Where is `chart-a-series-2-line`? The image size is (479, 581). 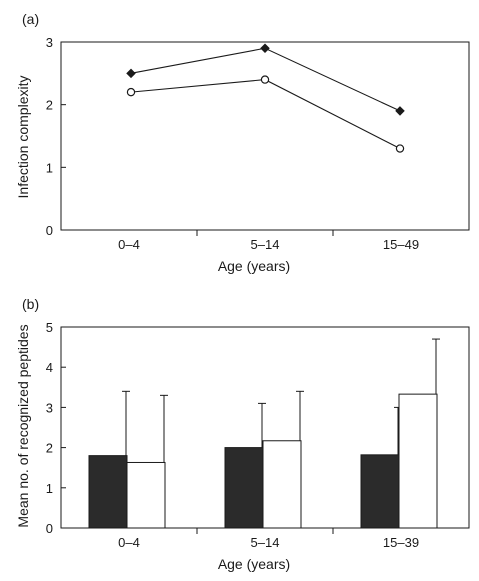 chart-a-series-2-line is located at coordinates (265, 114).